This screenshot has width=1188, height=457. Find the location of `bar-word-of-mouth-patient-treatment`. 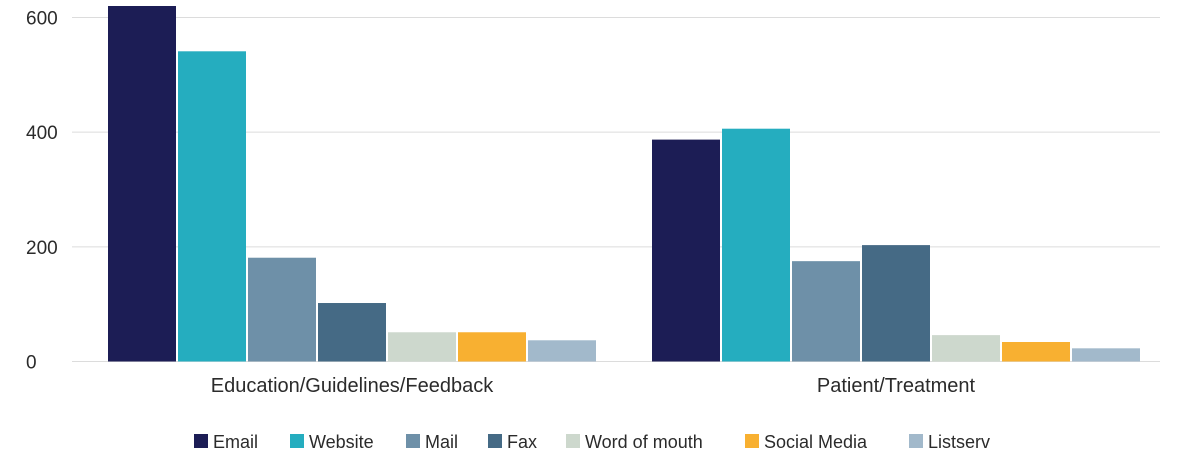

bar-word-of-mouth-patient-treatment is located at coordinates (966, 348).